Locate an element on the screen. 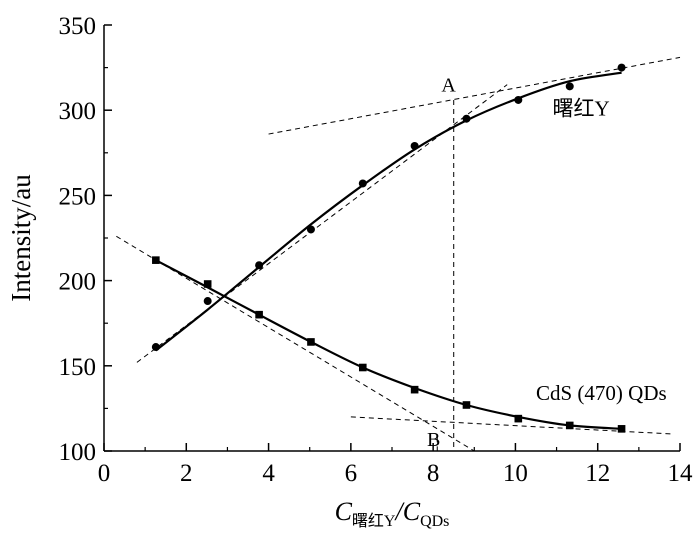 The image size is (700, 547). x-tick-label: 8 is located at coordinates (433, 473).